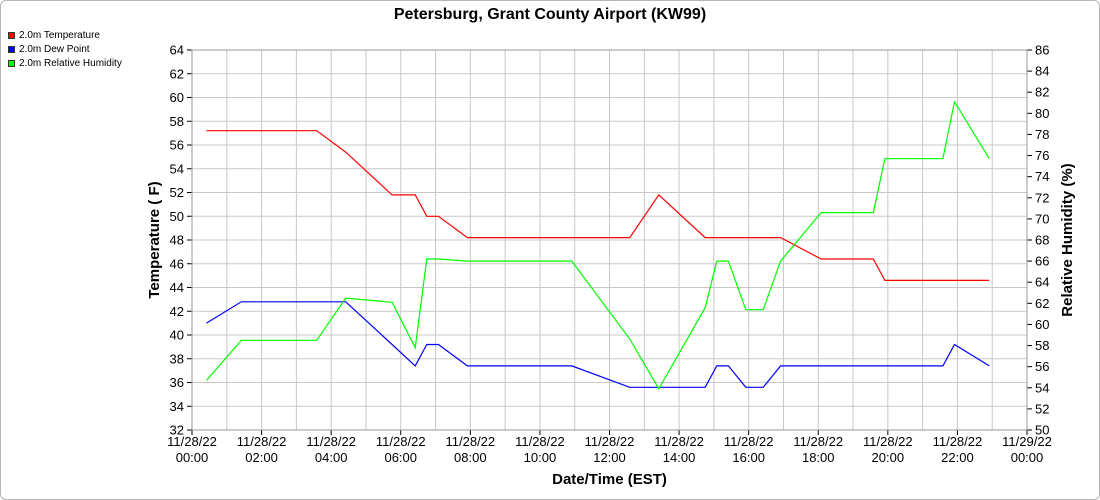 This screenshot has height=500, width=1100. Describe the element at coordinates (177, 311) in the screenshot. I see `y-tick-label: 42` at that location.